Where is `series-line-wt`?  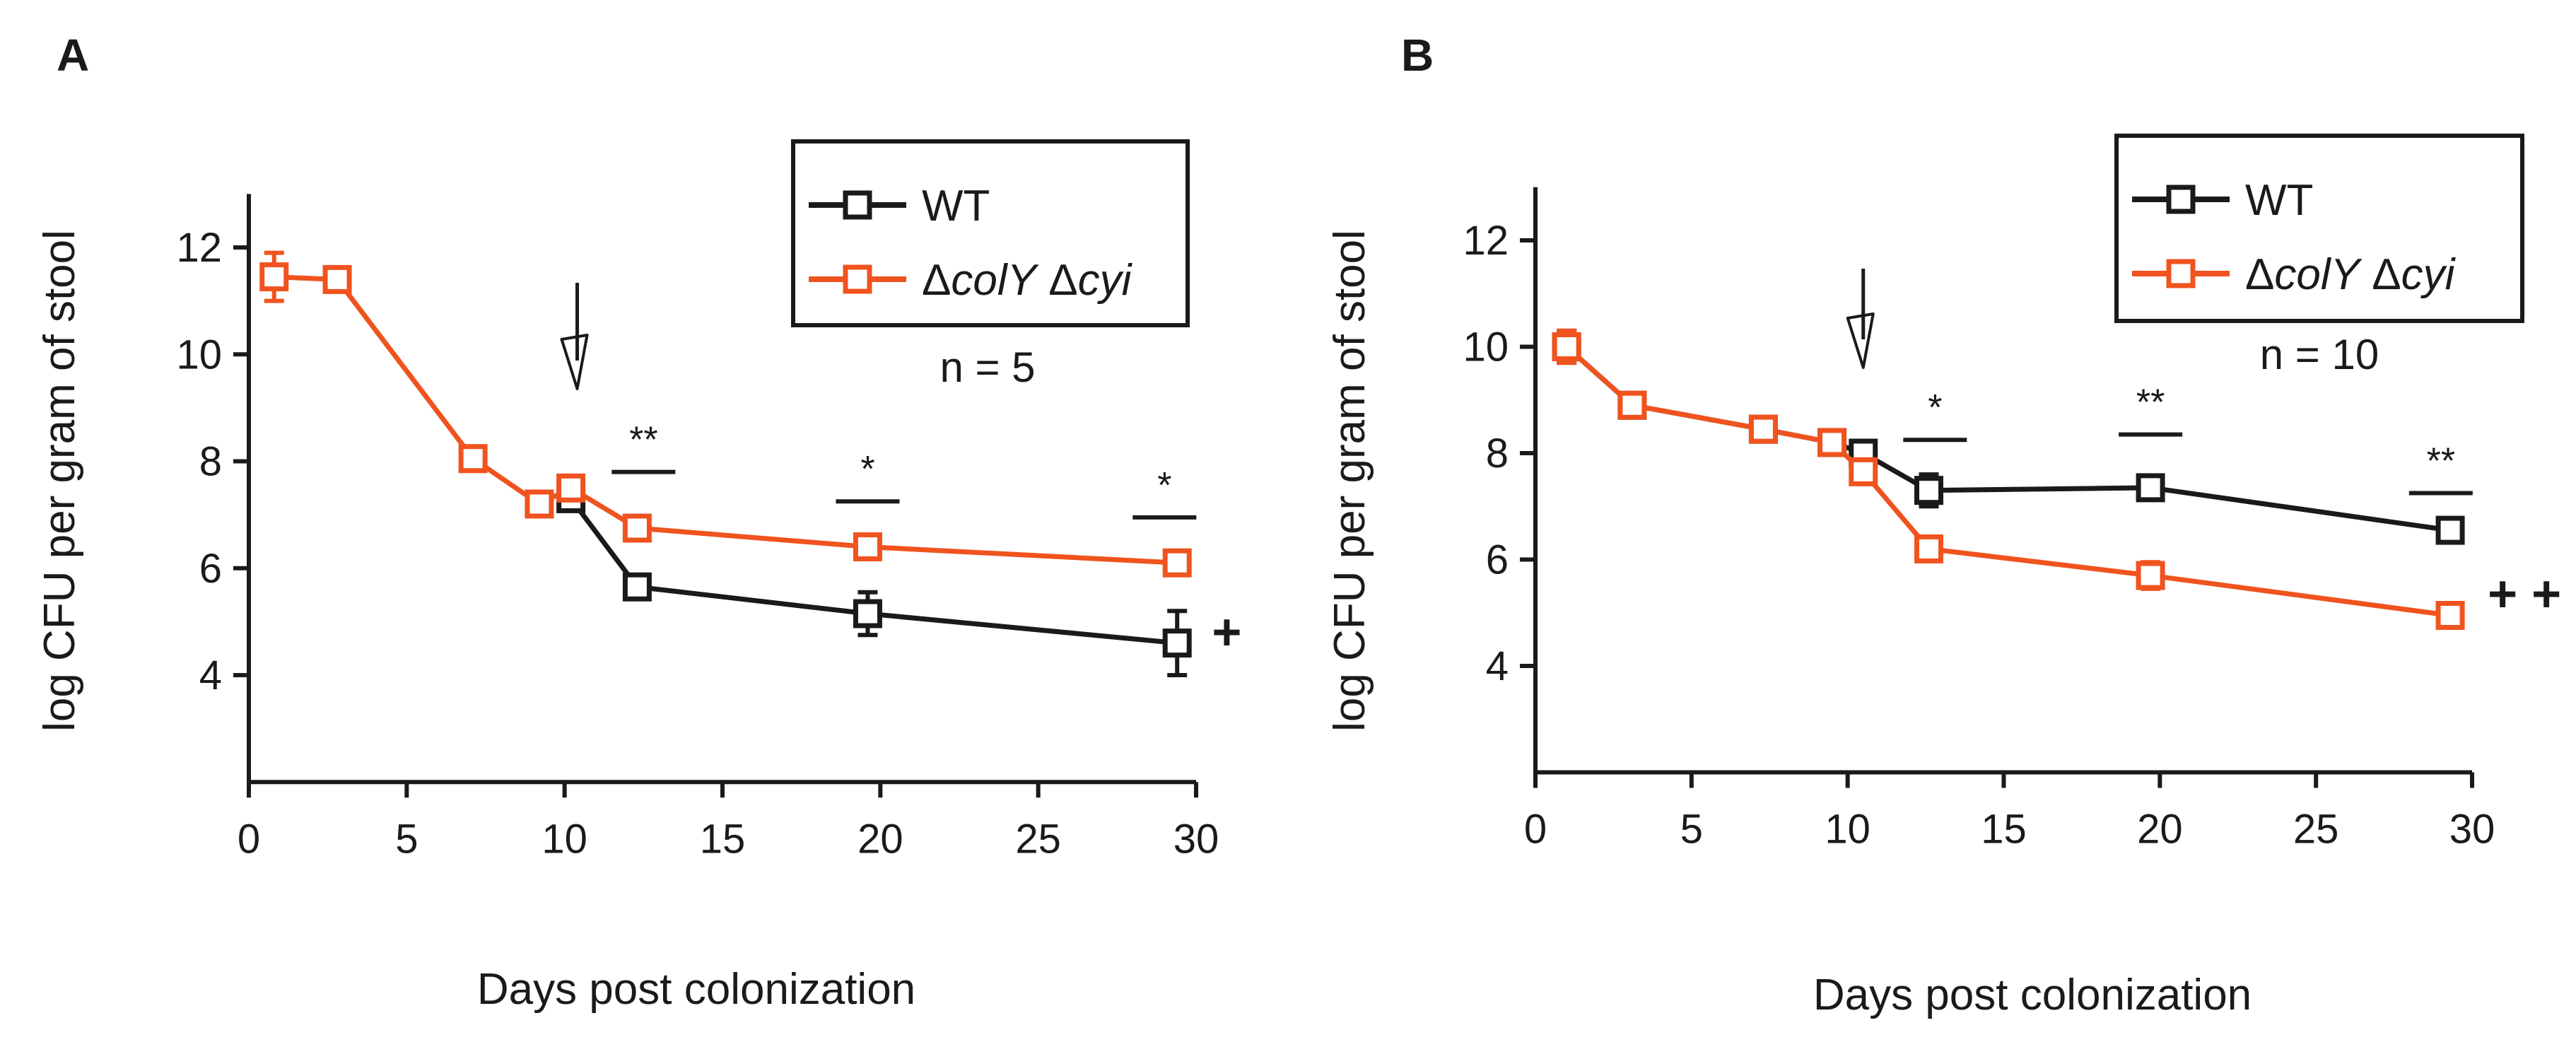
series-line-wt is located at coordinates (873, 571).